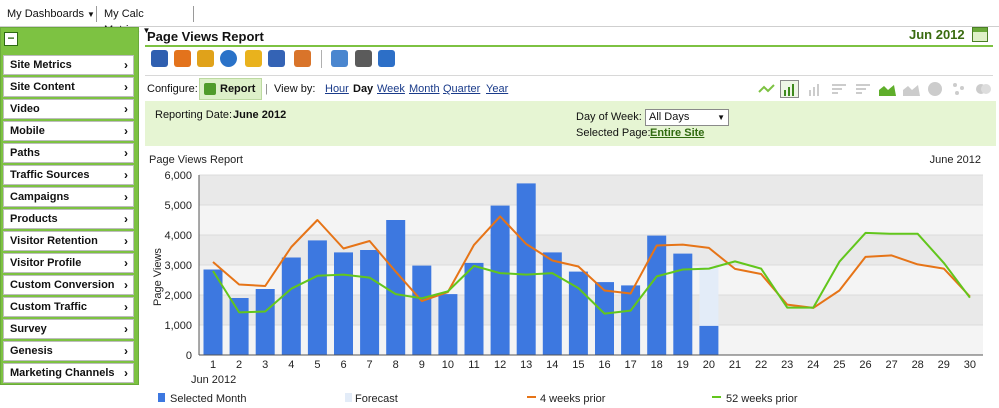 This screenshot has height=408, width=999. What do you see at coordinates (34, 219) in the screenshot?
I see `nav-item-label: Products` at bounding box center [34, 219].